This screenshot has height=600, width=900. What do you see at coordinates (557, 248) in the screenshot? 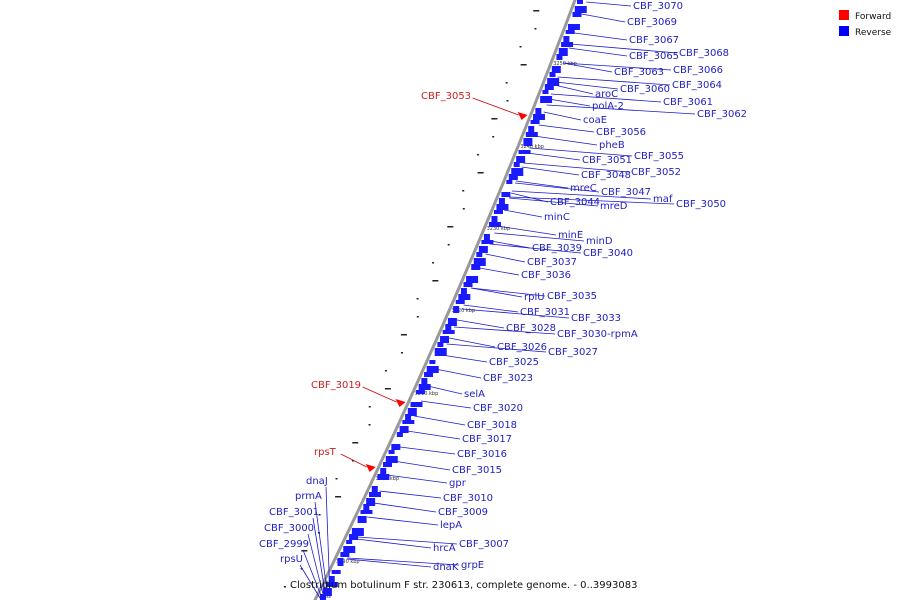
I see `gene-label-reverse: CBF_3039` at bounding box center [557, 248].